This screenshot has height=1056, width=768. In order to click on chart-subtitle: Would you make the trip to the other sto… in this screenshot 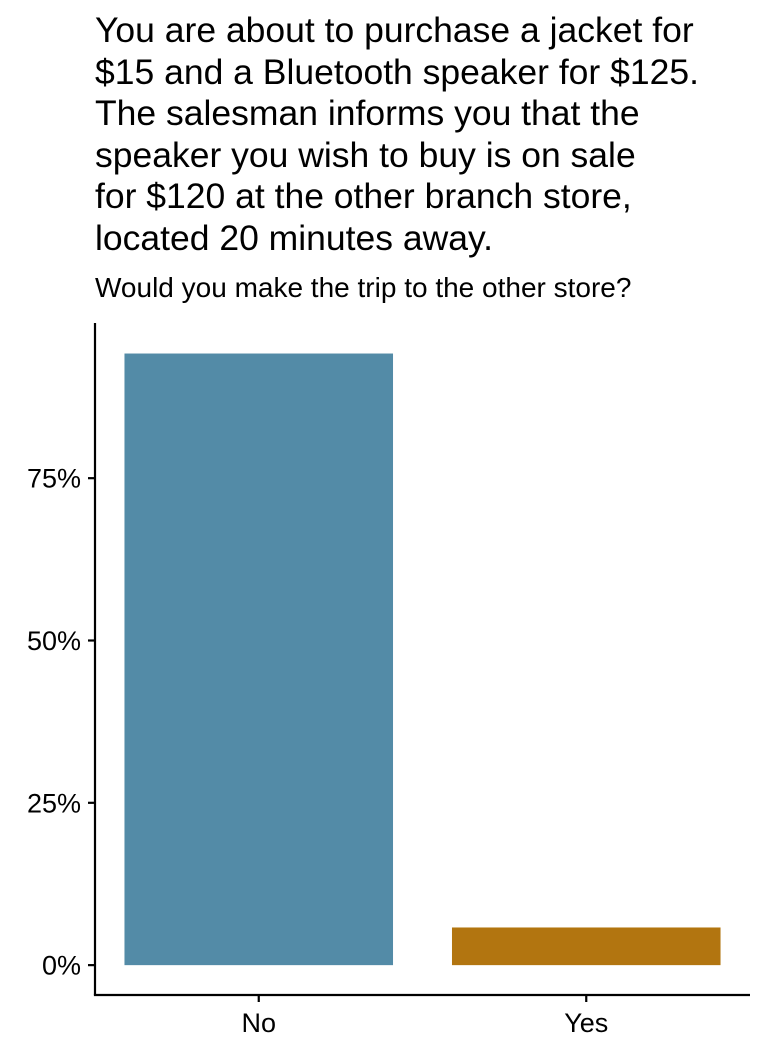, I will do `click(363, 287)`.